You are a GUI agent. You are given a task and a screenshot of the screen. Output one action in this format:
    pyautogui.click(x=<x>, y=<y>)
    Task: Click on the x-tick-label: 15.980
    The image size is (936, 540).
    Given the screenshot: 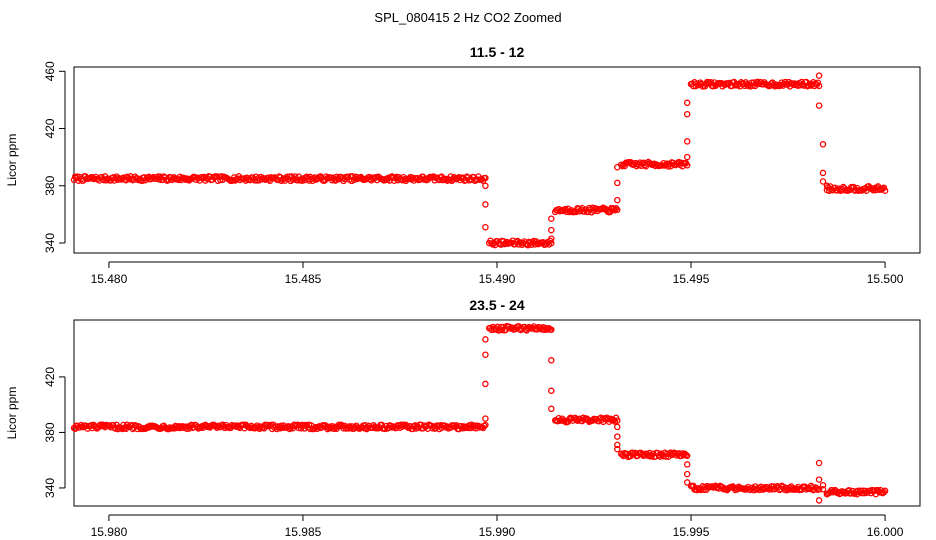 What is the action you would take?
    pyautogui.click(x=109, y=532)
    